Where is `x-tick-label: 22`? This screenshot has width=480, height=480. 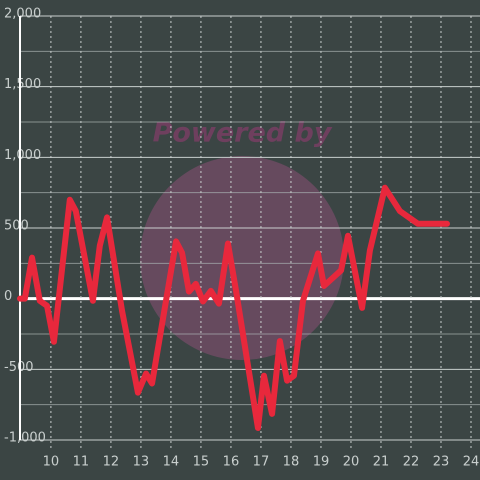
x-tick-label: 22 is located at coordinates (411, 462).